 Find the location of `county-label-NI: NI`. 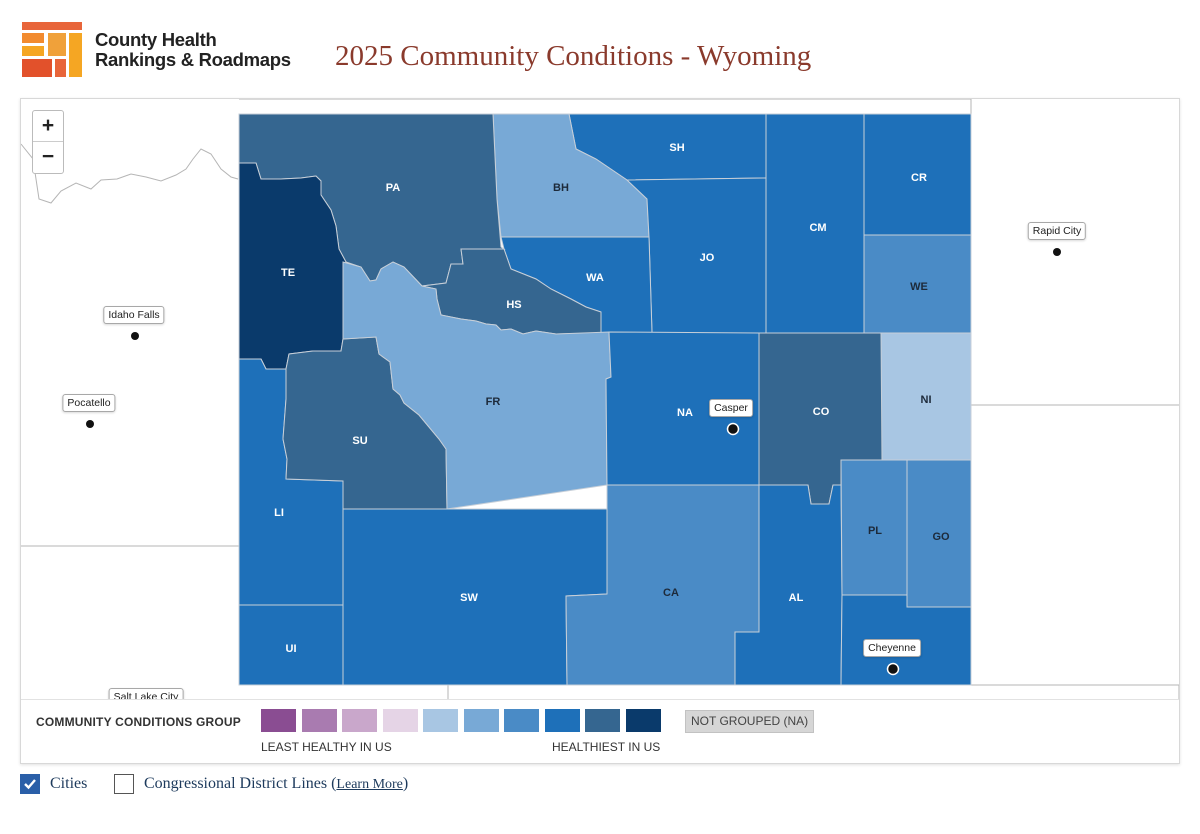

county-label-NI: NI is located at coordinates (926, 400).